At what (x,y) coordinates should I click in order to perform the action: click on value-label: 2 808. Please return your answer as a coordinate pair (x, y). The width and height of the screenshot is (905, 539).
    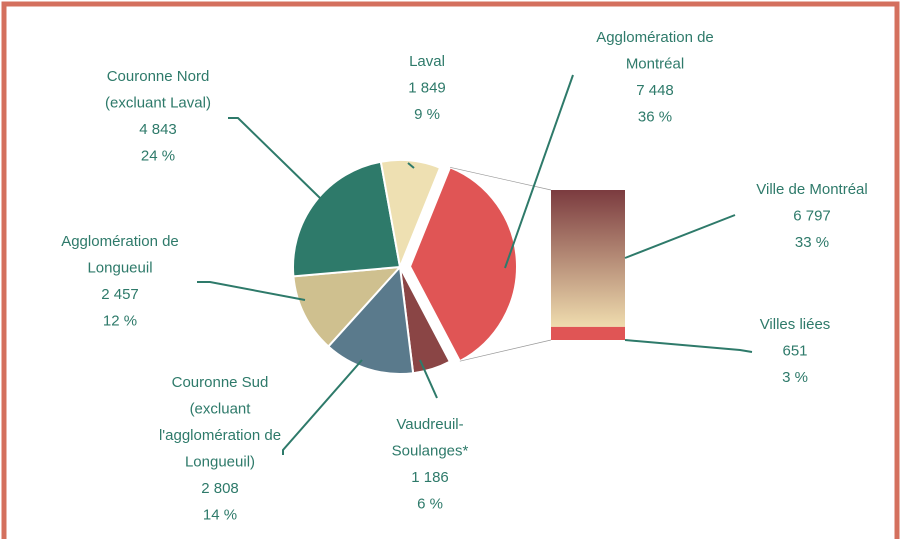
    Looking at the image, I should click on (220, 488).